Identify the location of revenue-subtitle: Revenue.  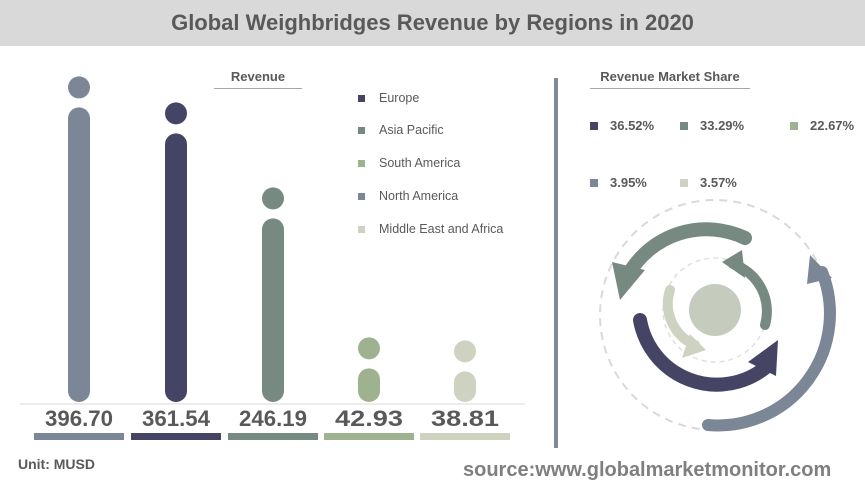
(258, 76).